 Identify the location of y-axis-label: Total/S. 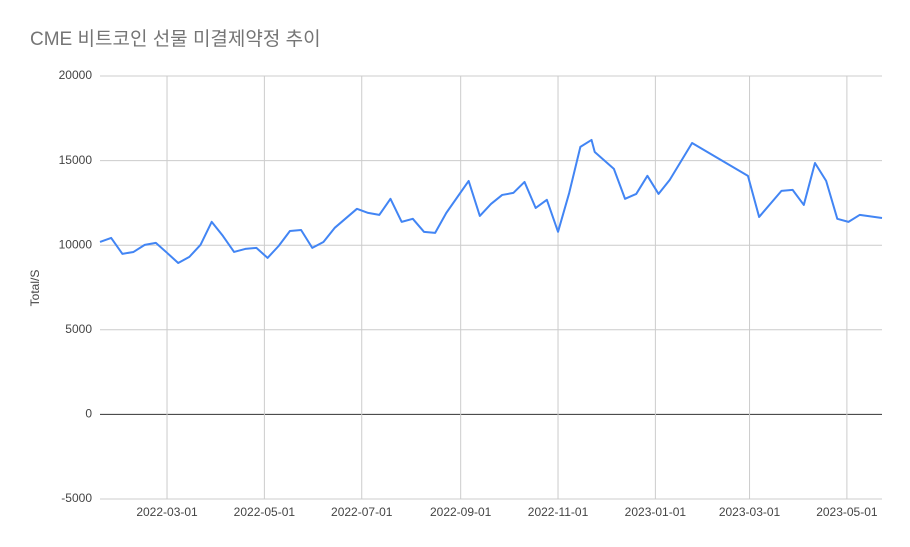
(35, 288).